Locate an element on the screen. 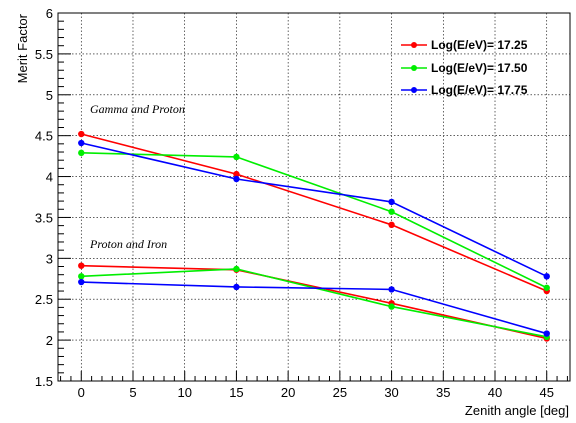 The height and width of the screenshot is (423, 576). x-tick-label: 35 is located at coordinates (443, 392).